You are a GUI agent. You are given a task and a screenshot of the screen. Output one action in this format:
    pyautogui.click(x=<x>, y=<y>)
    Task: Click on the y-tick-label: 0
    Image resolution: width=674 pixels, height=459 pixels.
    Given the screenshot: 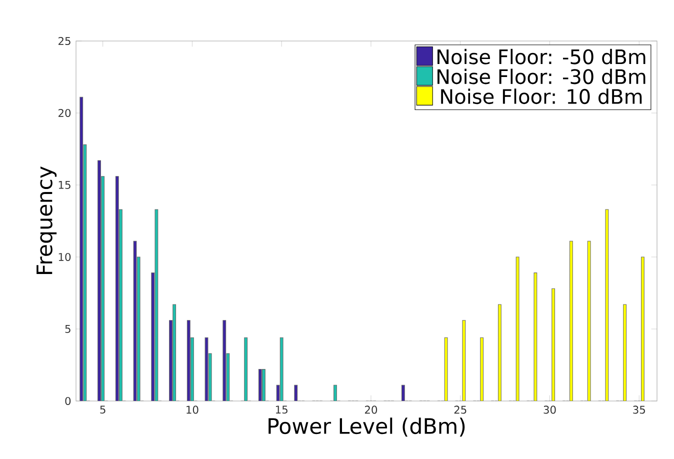 What is the action you would take?
    pyautogui.click(x=68, y=401)
    